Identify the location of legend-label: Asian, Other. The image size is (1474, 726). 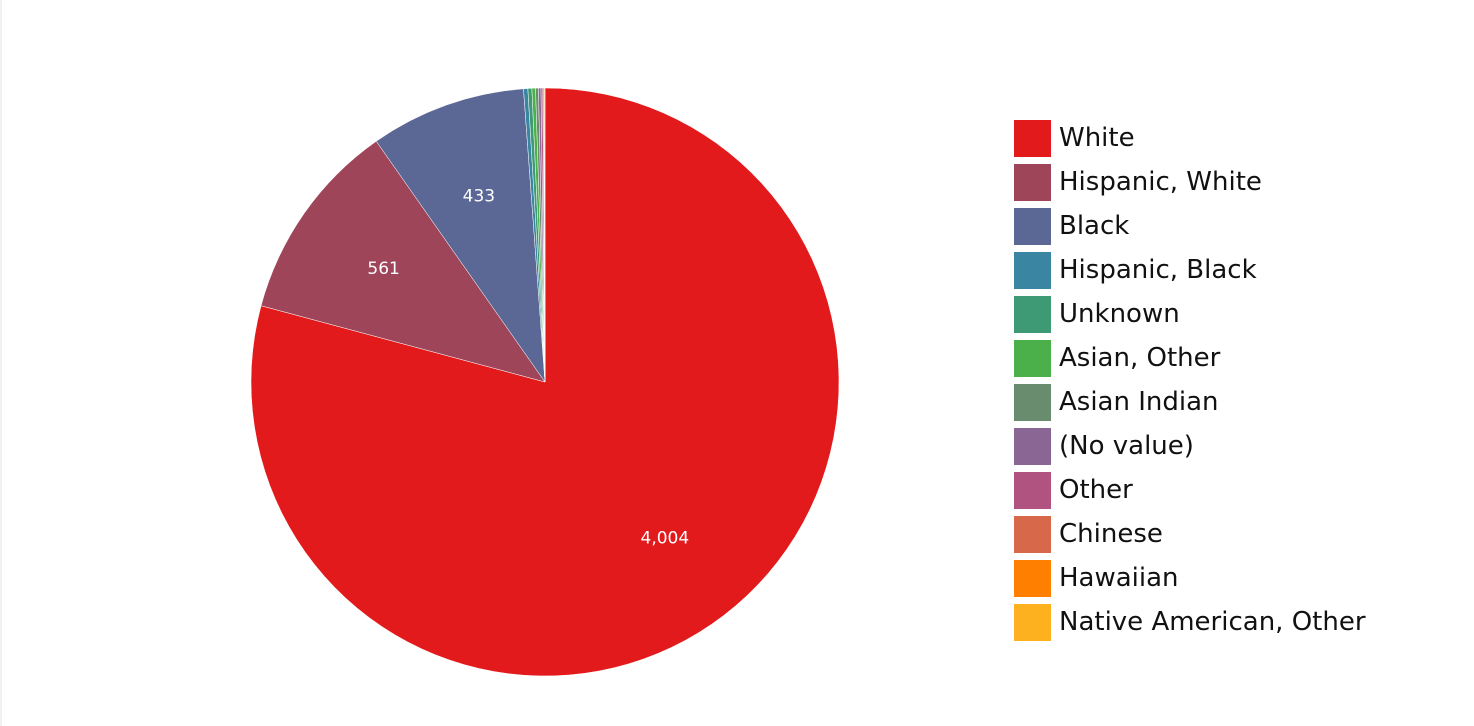
(1140, 358).